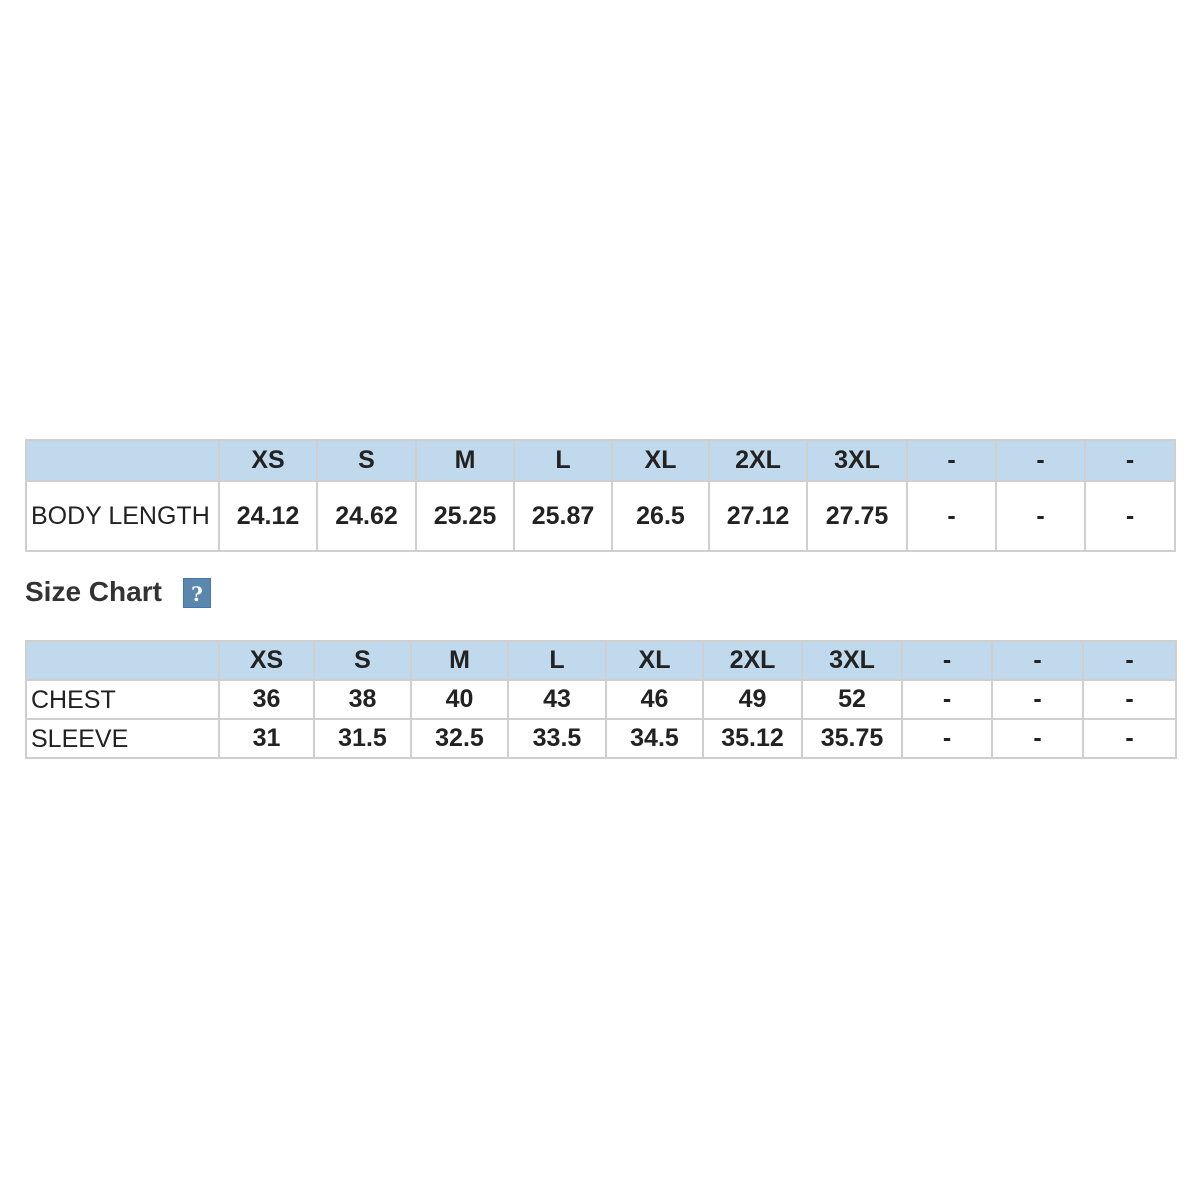 The width and height of the screenshot is (1200, 1200). I want to click on size-value: 52, so click(852, 699).